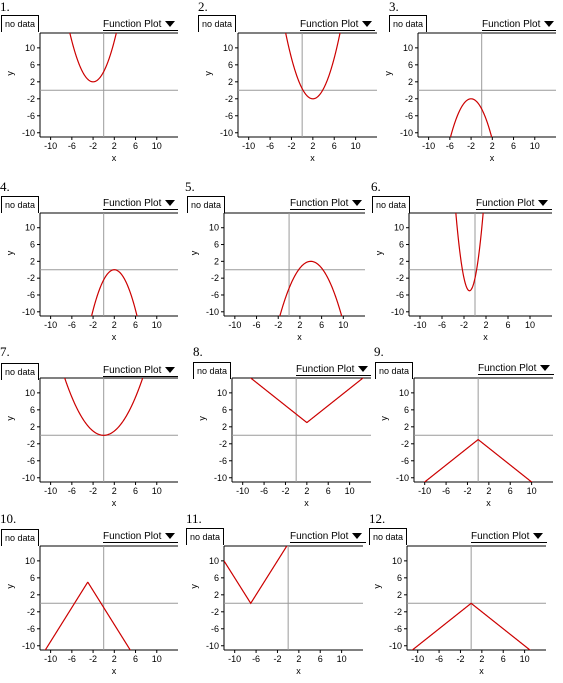 The height and width of the screenshot is (683, 563). Describe the element at coordinates (194, 518) in the screenshot. I see `plot-number: 11.` at that location.